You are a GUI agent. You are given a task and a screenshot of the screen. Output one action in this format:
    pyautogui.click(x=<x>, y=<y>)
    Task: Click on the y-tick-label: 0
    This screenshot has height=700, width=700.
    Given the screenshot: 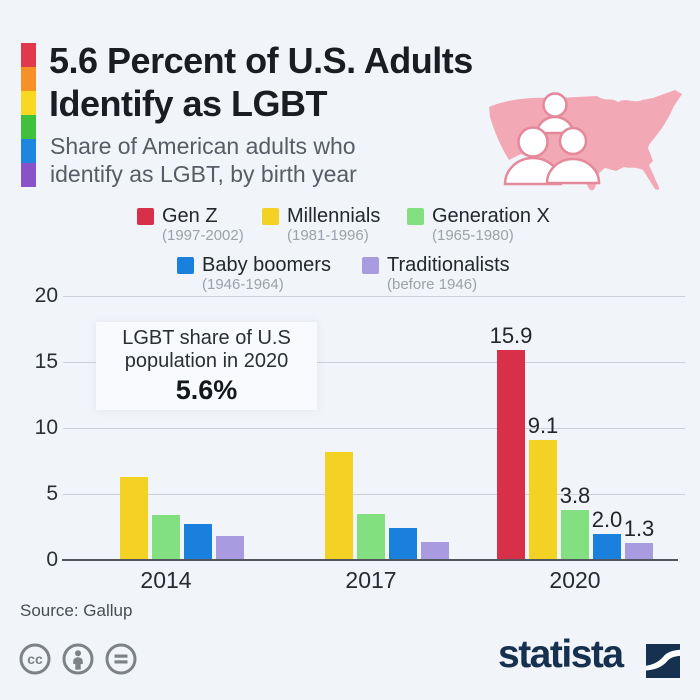 What is the action you would take?
    pyautogui.click(x=52, y=559)
    